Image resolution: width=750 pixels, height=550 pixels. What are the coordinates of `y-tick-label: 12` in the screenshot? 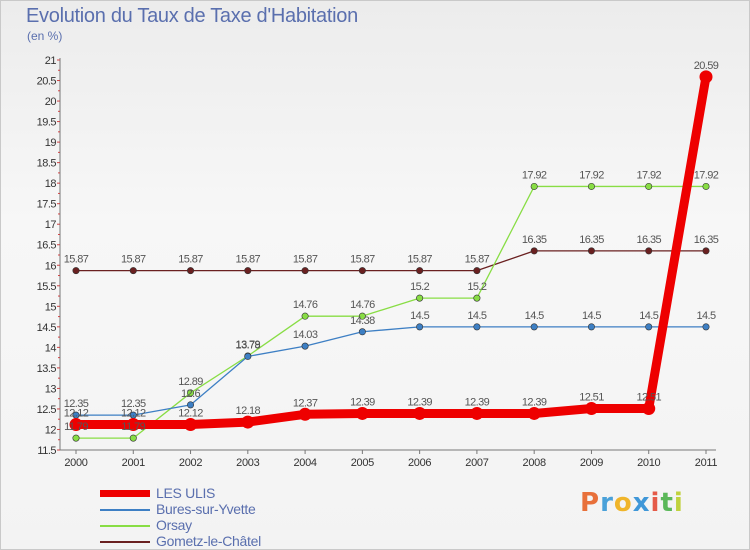 It's located at (51, 430).